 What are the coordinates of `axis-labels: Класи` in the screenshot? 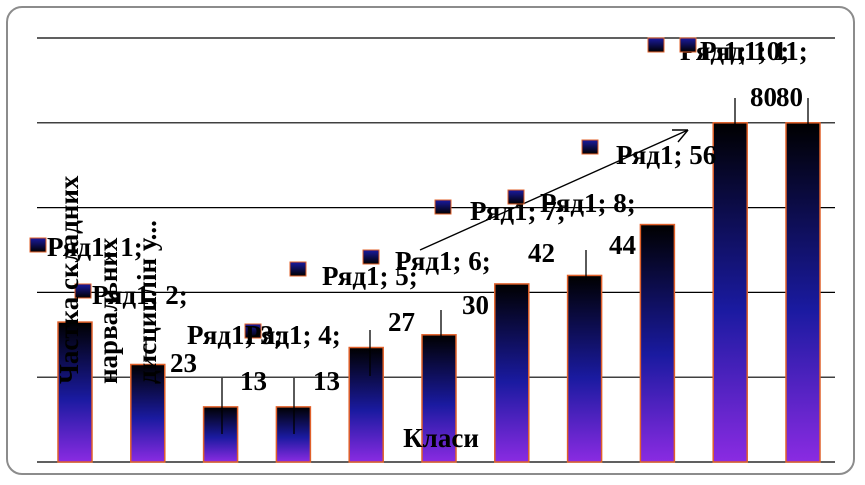 It's located at (441, 438).